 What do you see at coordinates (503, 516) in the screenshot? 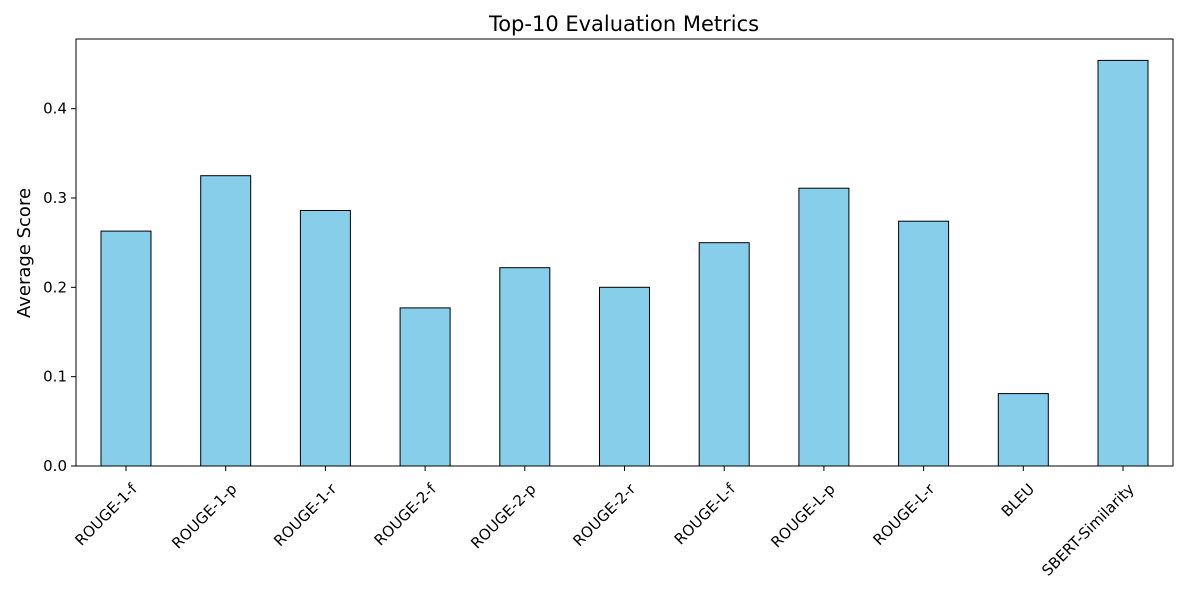
I see `x-tick-label: ROUGE-2-p` at bounding box center [503, 516].